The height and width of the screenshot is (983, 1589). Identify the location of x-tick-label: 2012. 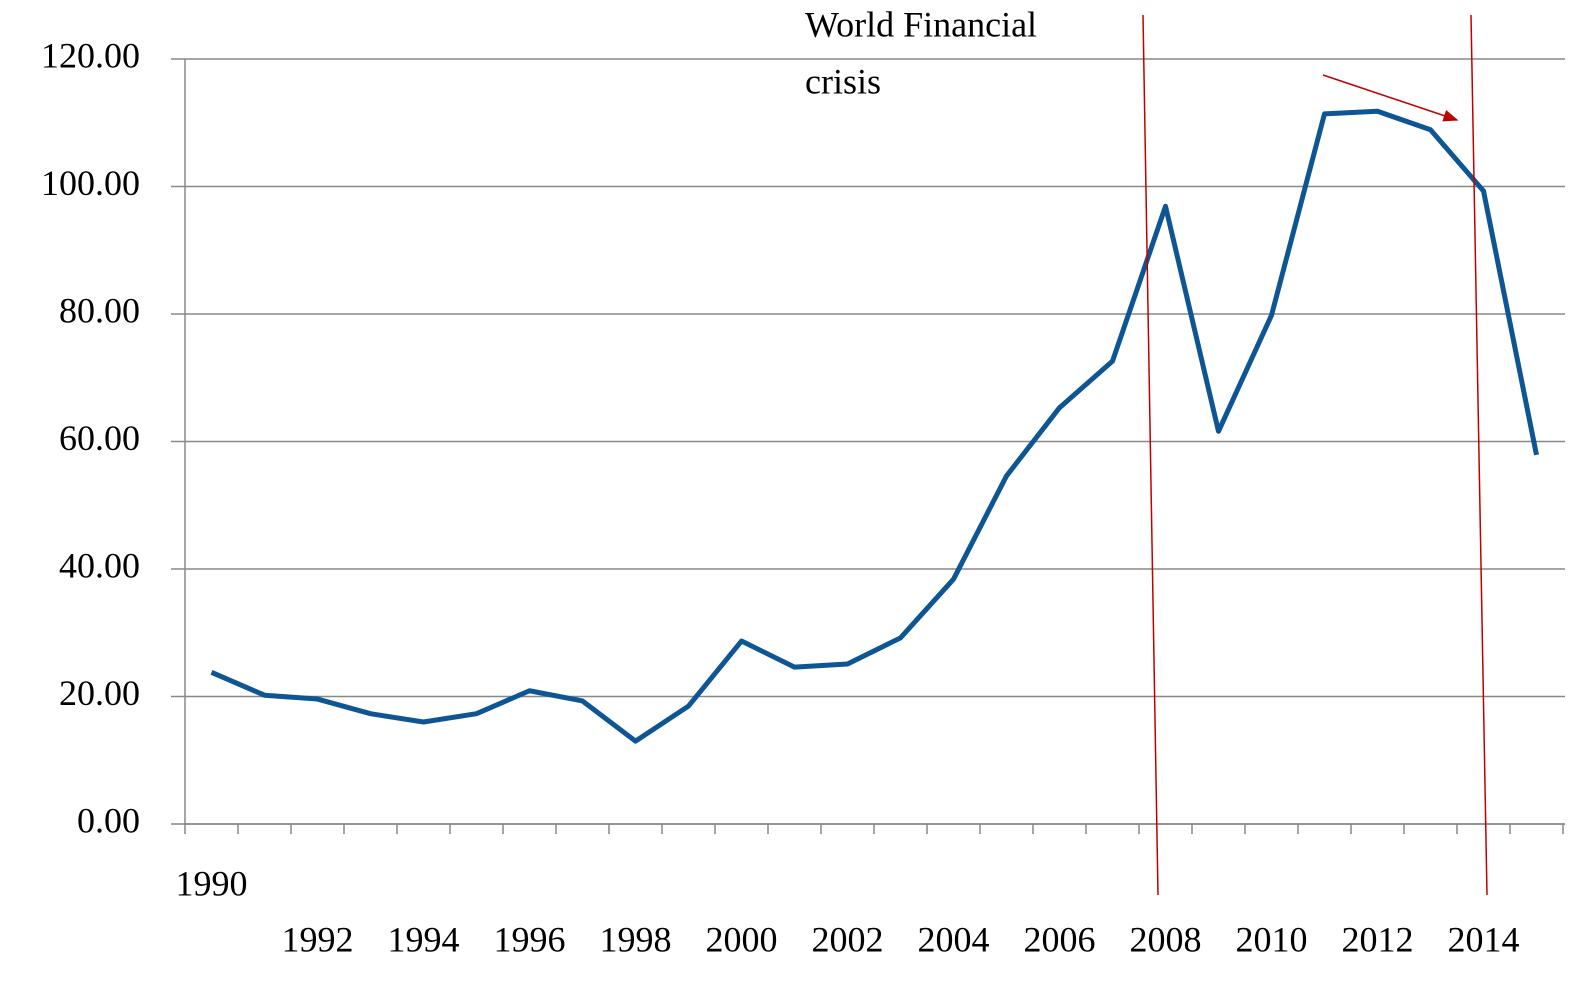
(1378, 939).